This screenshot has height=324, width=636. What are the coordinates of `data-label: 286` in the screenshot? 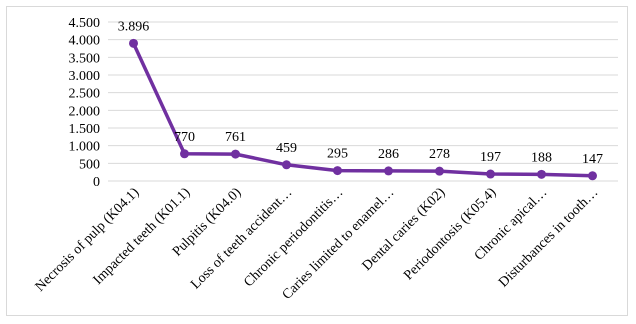 It's located at (388, 154).